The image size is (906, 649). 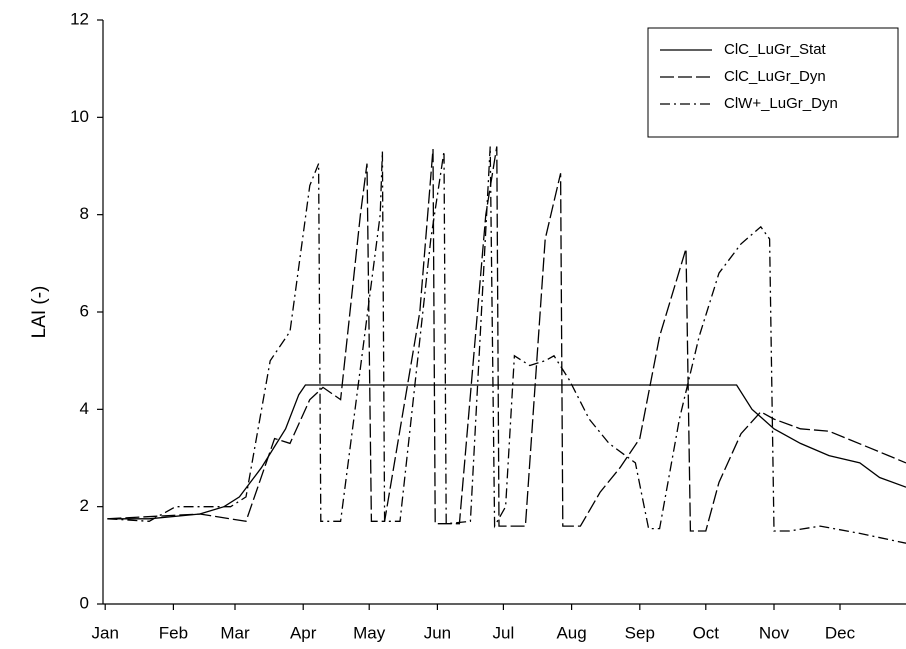 What do you see at coordinates (84, 310) in the screenshot?
I see `y-tick-label: 6` at bounding box center [84, 310].